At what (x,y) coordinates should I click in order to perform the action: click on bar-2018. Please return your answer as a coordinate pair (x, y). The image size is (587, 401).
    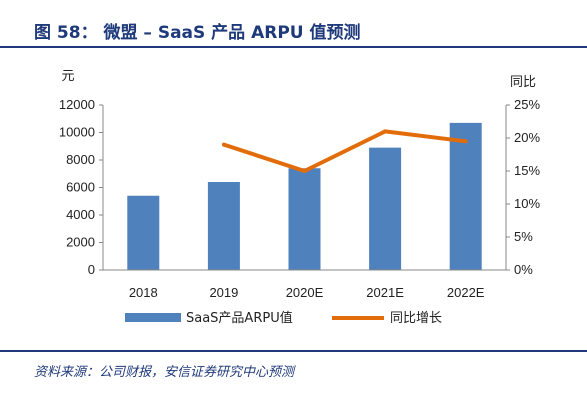
    Looking at the image, I should click on (143, 232).